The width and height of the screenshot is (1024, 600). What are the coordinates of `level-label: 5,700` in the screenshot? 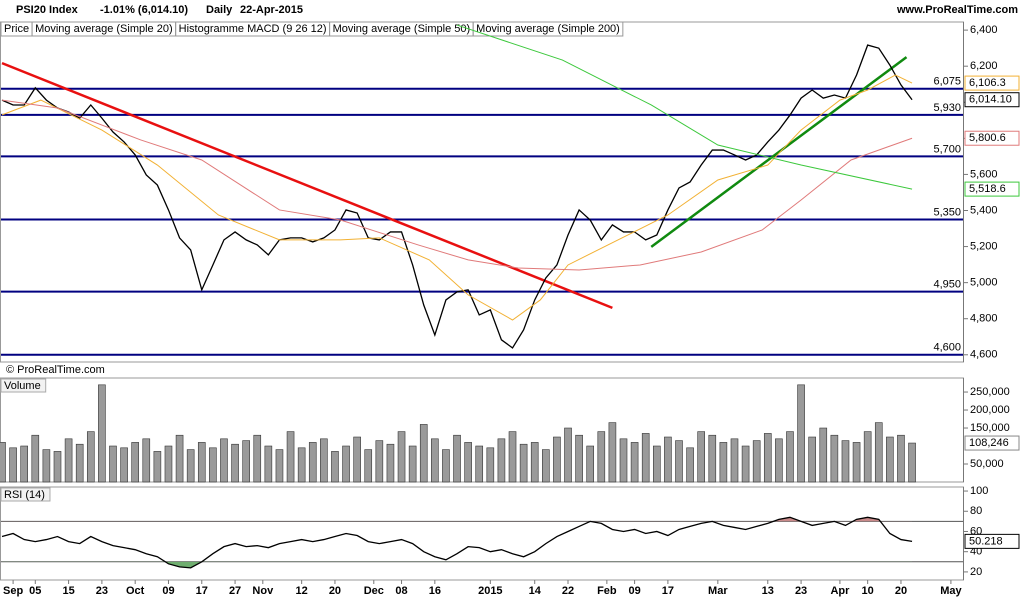 It's located at (947, 149).